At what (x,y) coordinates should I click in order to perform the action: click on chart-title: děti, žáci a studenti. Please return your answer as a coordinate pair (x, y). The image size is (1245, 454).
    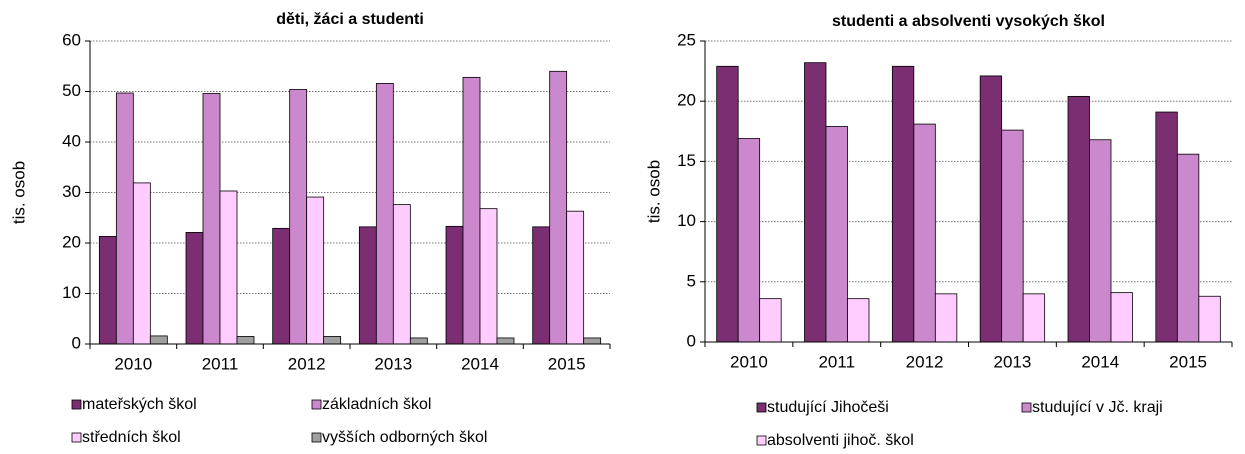
    Looking at the image, I should click on (350, 19).